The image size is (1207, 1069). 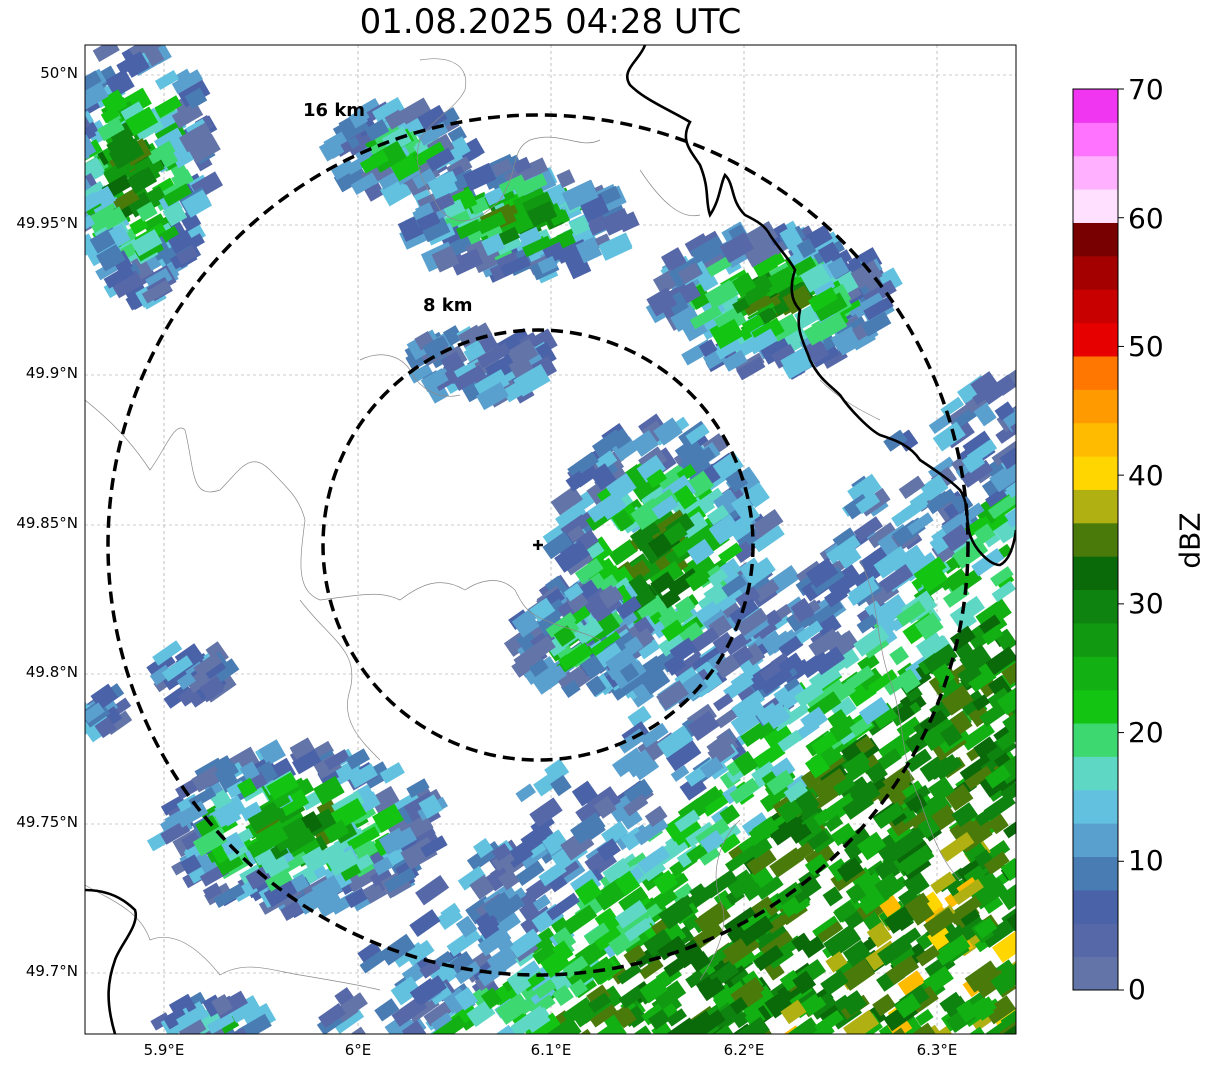 I want to click on lon-tick-label: 5.9°E, so click(x=164, y=1050).